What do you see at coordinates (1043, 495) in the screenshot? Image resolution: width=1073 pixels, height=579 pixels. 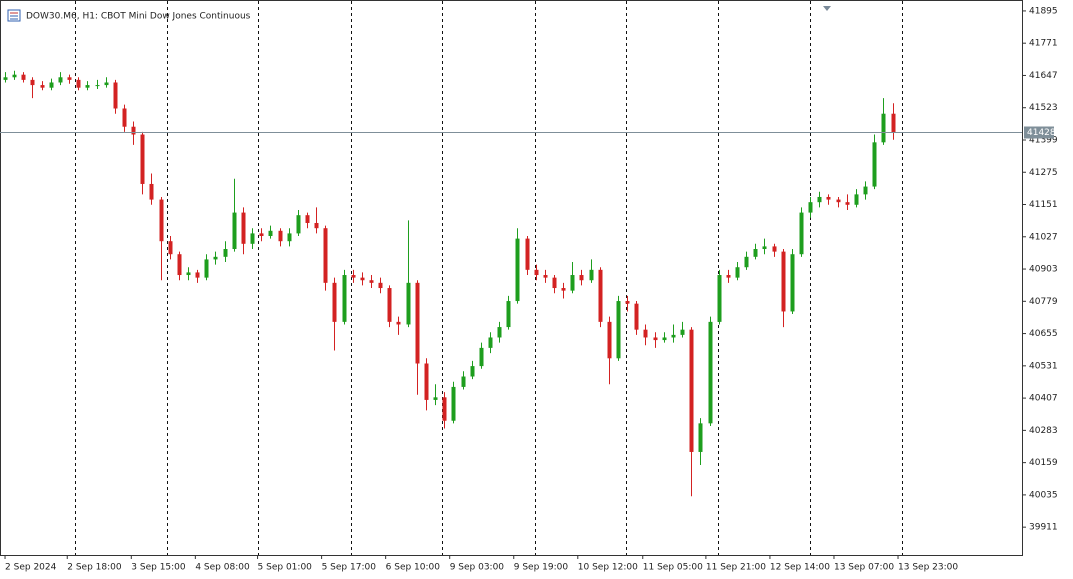 I see `y-tick-label: 40035` at bounding box center [1043, 495].